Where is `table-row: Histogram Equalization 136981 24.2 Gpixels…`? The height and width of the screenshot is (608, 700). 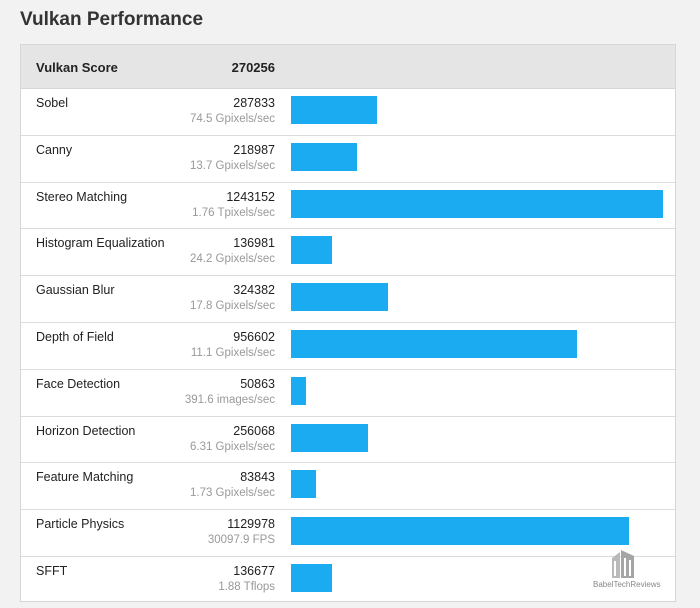
table-row: Histogram Equalization 136981 24.2 Gpixels… is located at coordinates (348, 253).